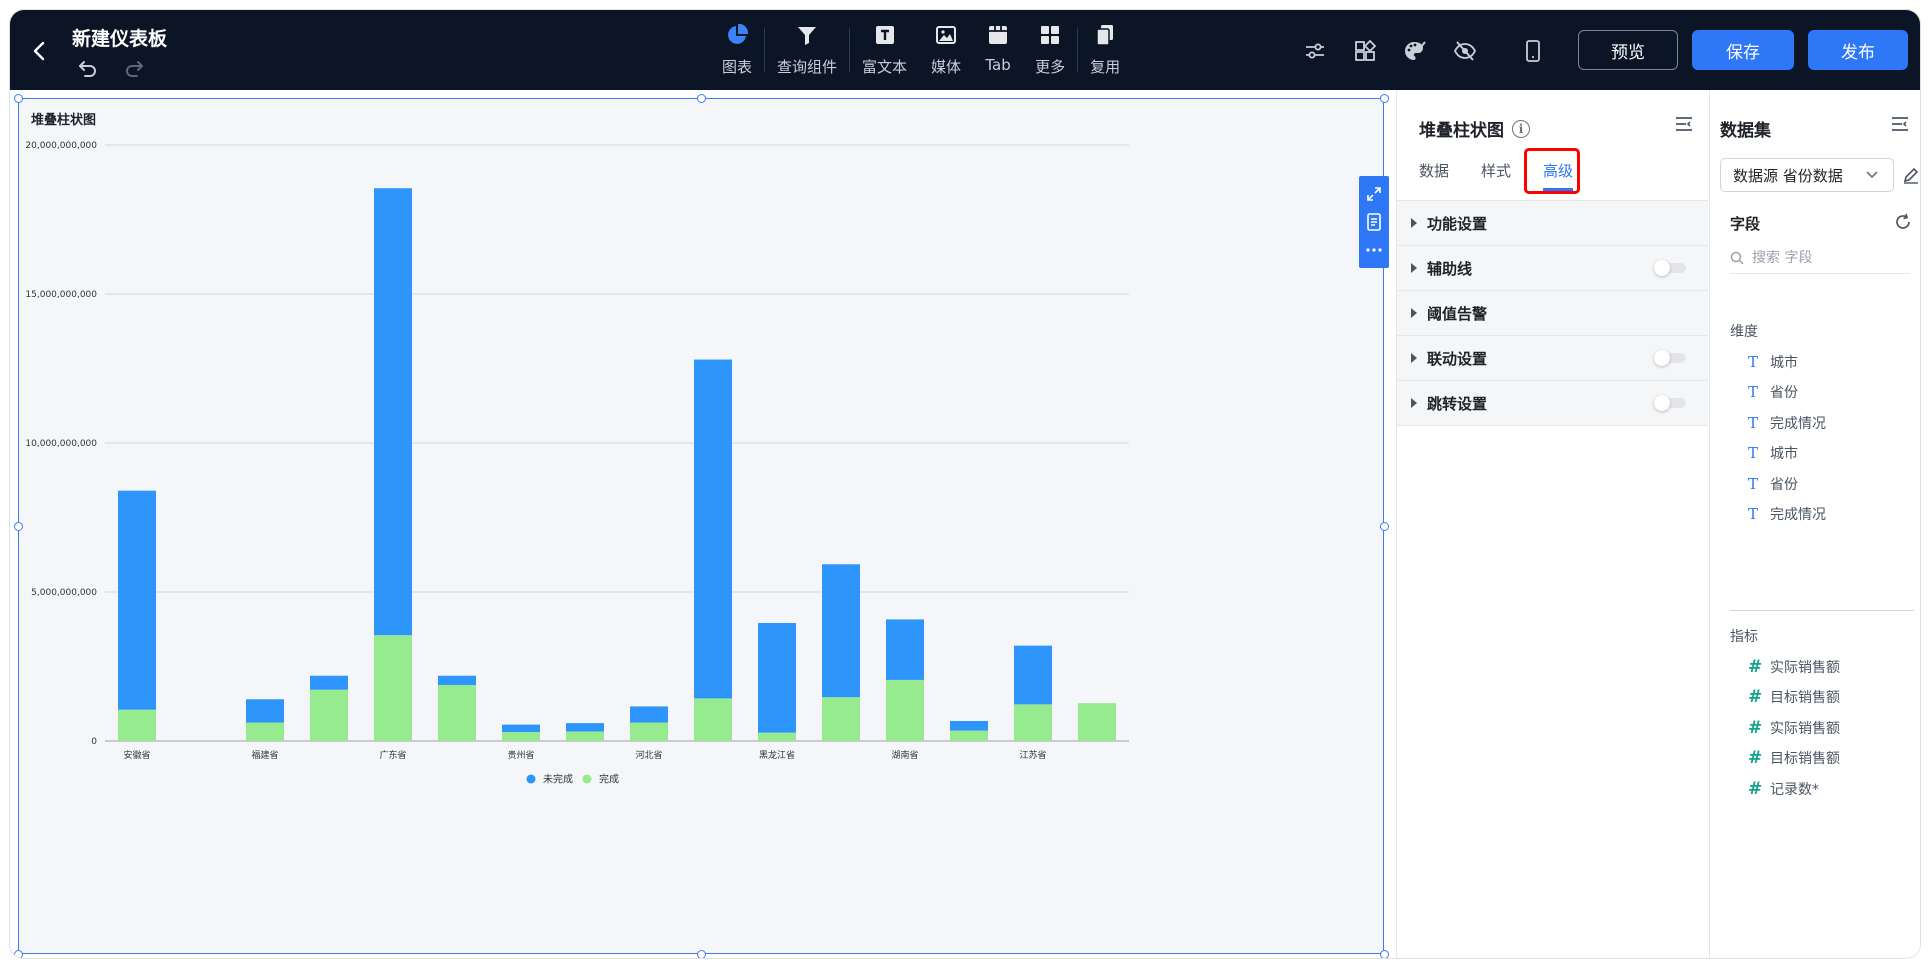  Describe the element at coordinates (1755, 667) in the screenshot. I see `number-type-icon: #` at that location.